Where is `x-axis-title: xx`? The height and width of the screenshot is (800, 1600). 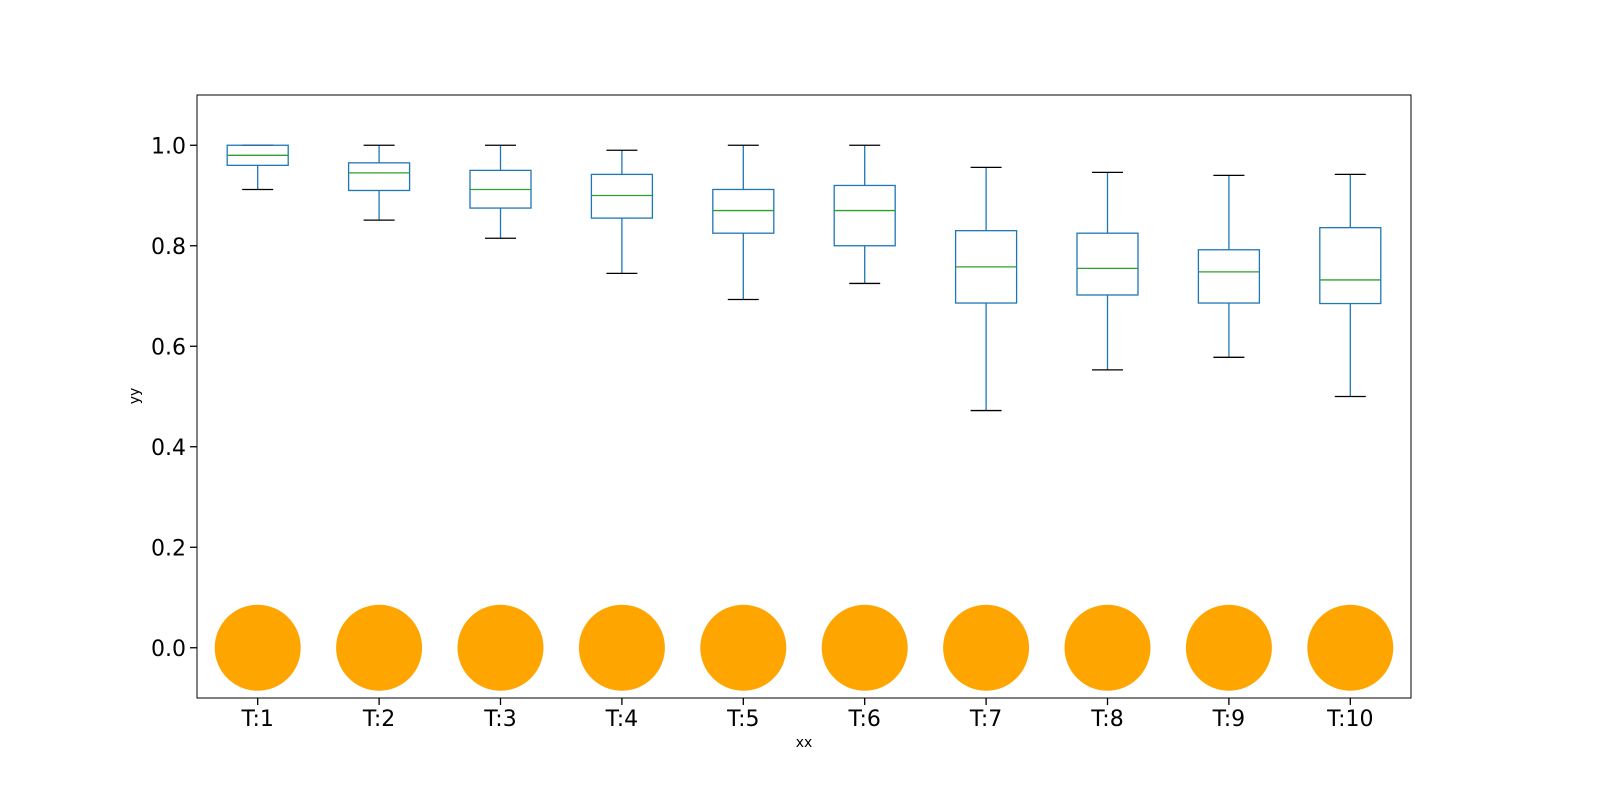 x-axis-title: xx is located at coordinates (804, 743).